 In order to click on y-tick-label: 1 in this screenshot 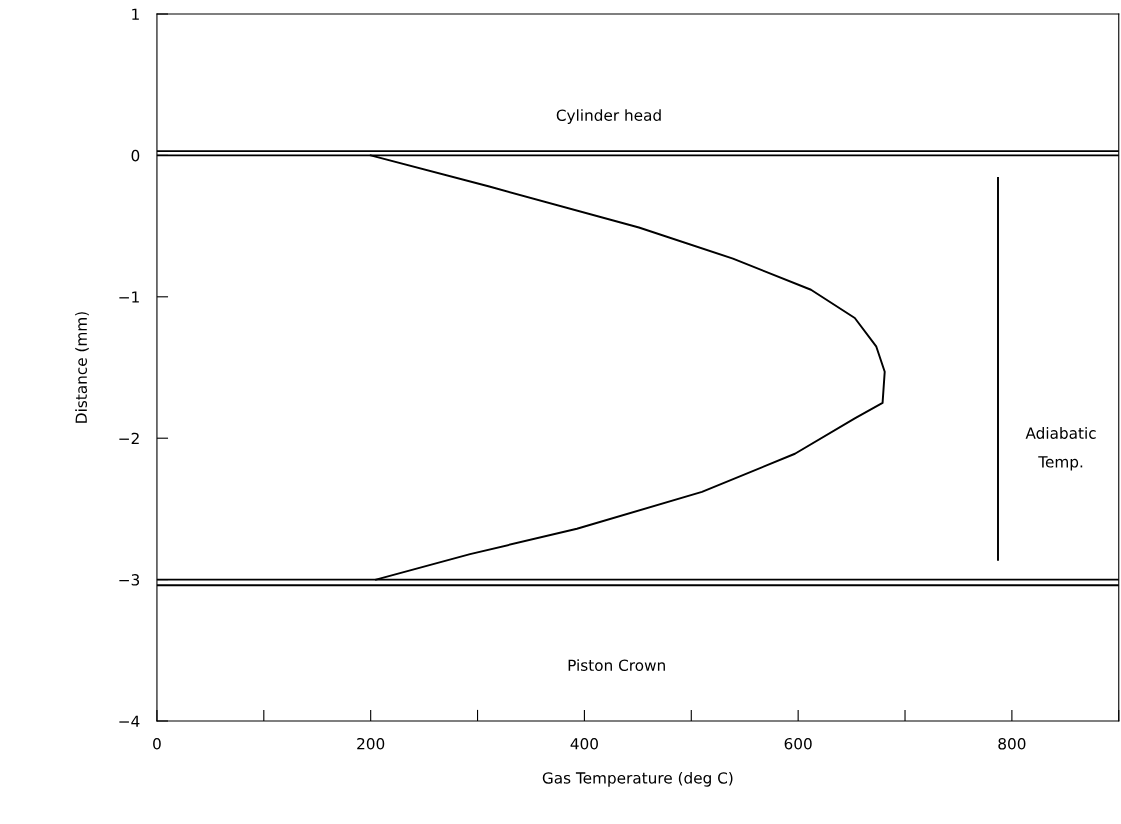, I will do `click(135, 14)`.